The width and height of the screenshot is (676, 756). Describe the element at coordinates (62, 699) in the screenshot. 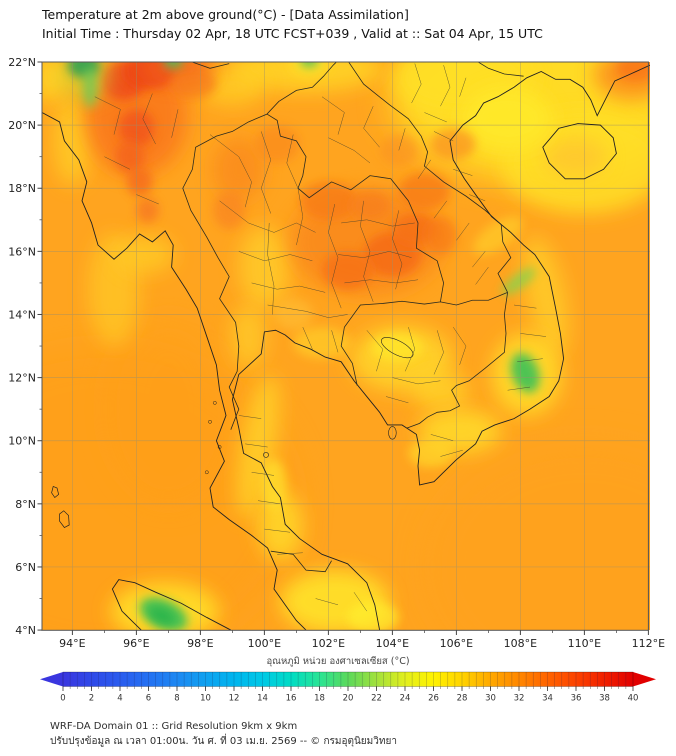

I see `colorbar-tick-label: 0` at that location.